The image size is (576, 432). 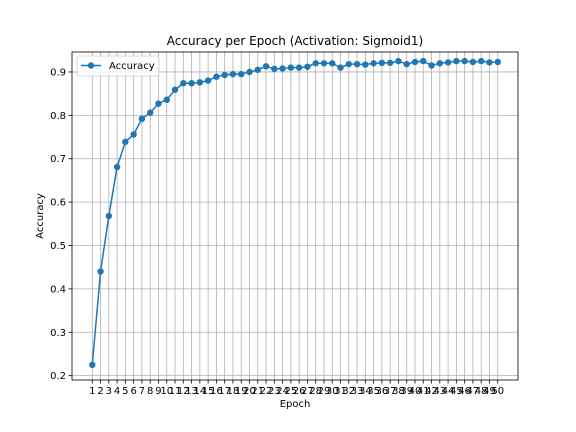 I want to click on x-tick-label: 30, so click(x=332, y=391).